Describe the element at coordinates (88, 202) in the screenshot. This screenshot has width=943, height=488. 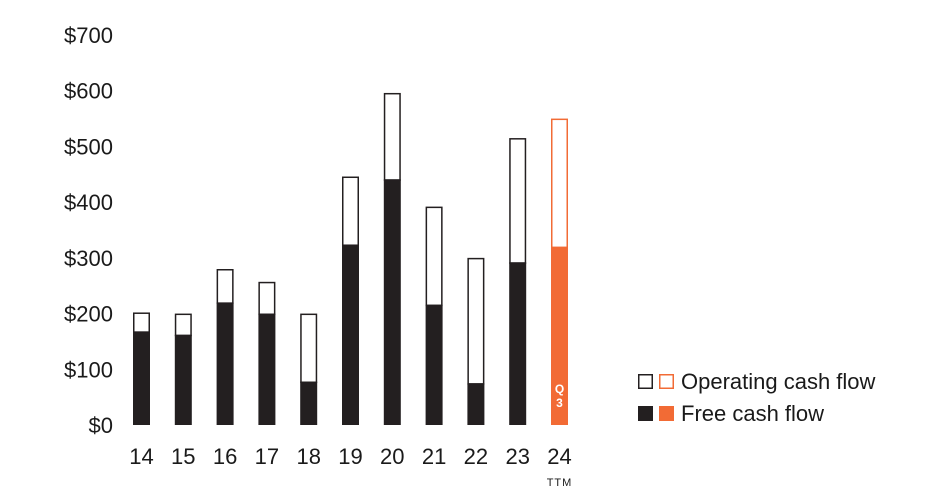
I see `y-tick-label: $400` at that location.